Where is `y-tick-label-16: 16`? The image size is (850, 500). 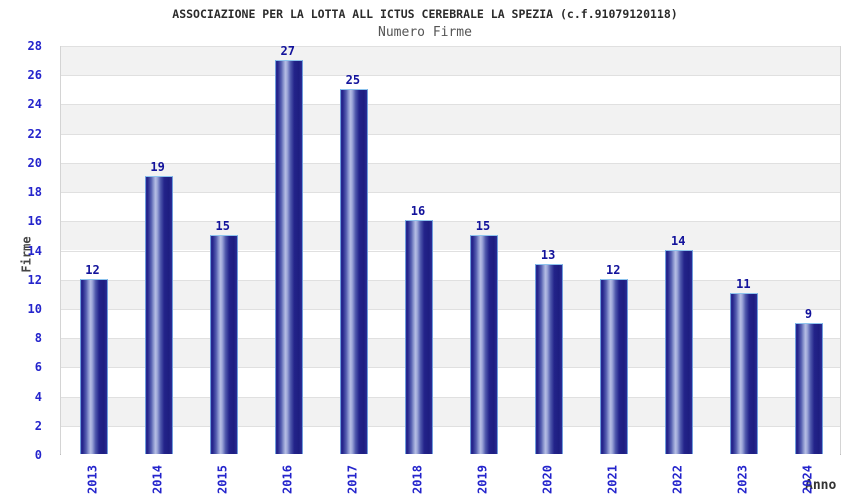
y-tick-label-16: 16 is located at coordinates (34, 221).